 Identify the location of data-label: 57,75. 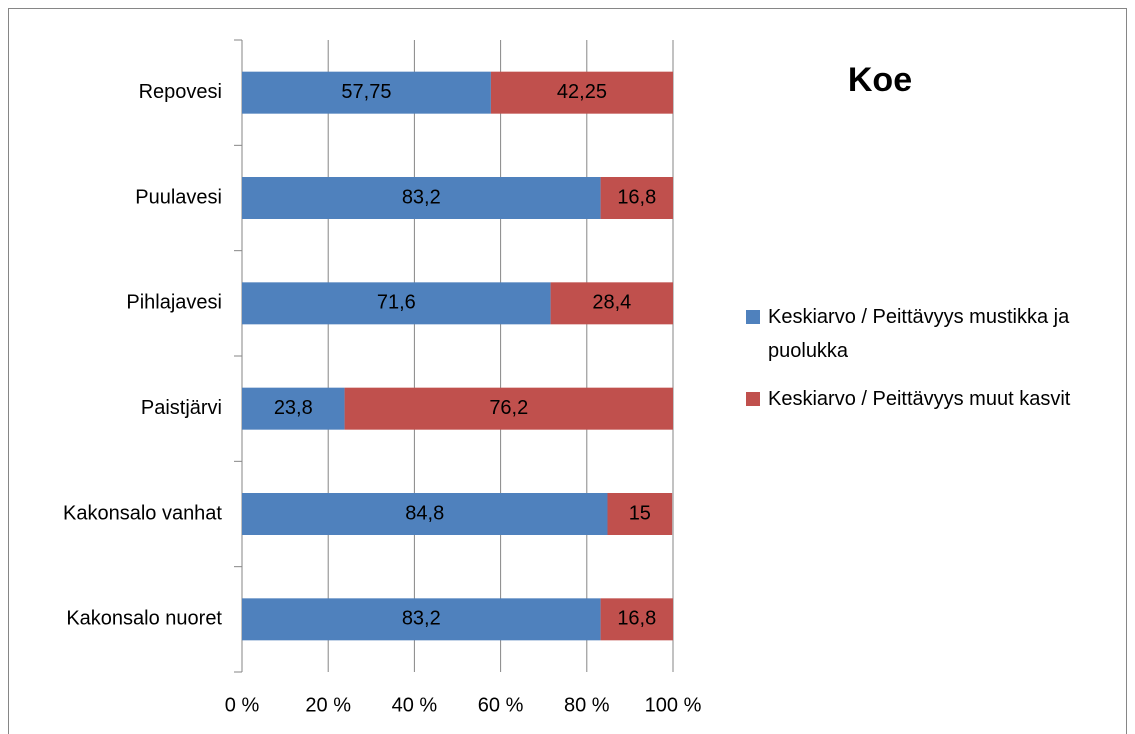
(366, 92).